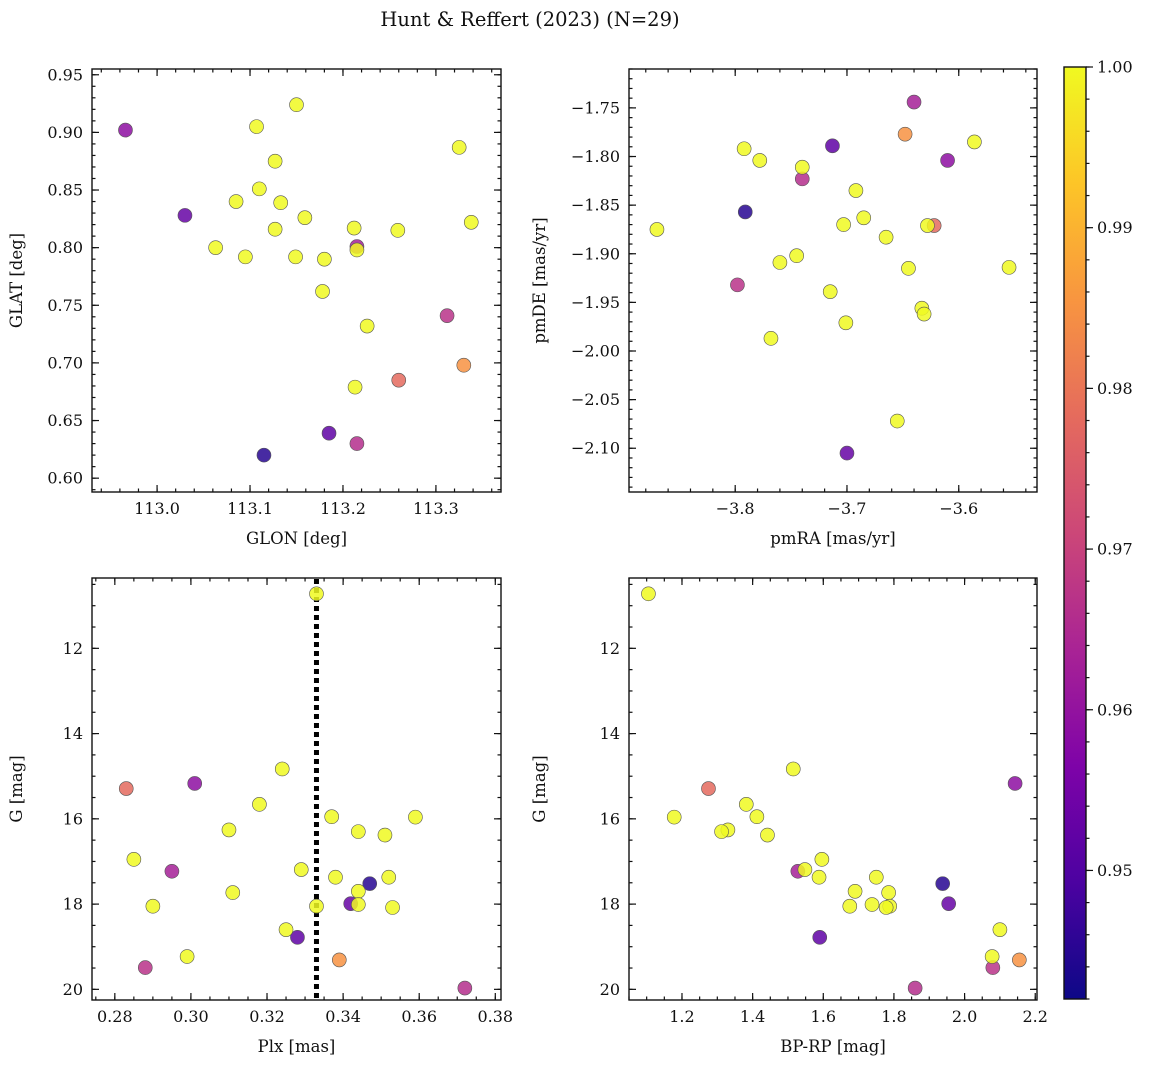 Image resolution: width=1149 pixels, height=1067 pixels. Describe the element at coordinates (1075, 533) in the screenshot. I see `colorbar-frame` at that location.